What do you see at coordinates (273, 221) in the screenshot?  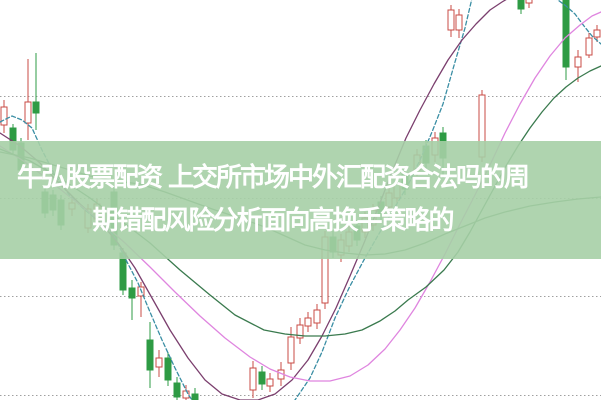 I see `banner-title-line2: 期错配风险分析面向高换手策略的` at bounding box center [273, 221].